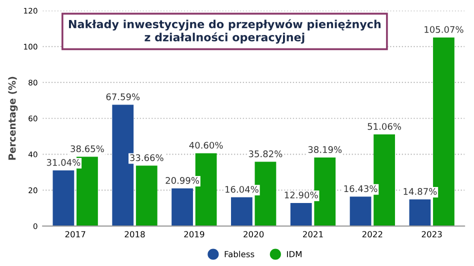  What do you see at coordinates (239, 254) in the screenshot?
I see `legend-label: Fabless` at bounding box center [239, 254].